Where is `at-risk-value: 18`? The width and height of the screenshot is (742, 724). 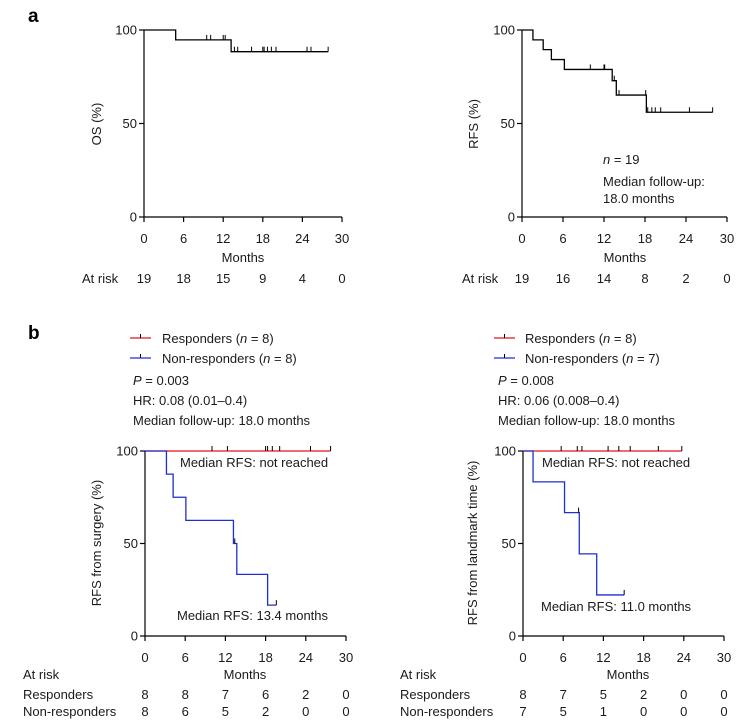 at-risk-value: 18 is located at coordinates (183, 278).